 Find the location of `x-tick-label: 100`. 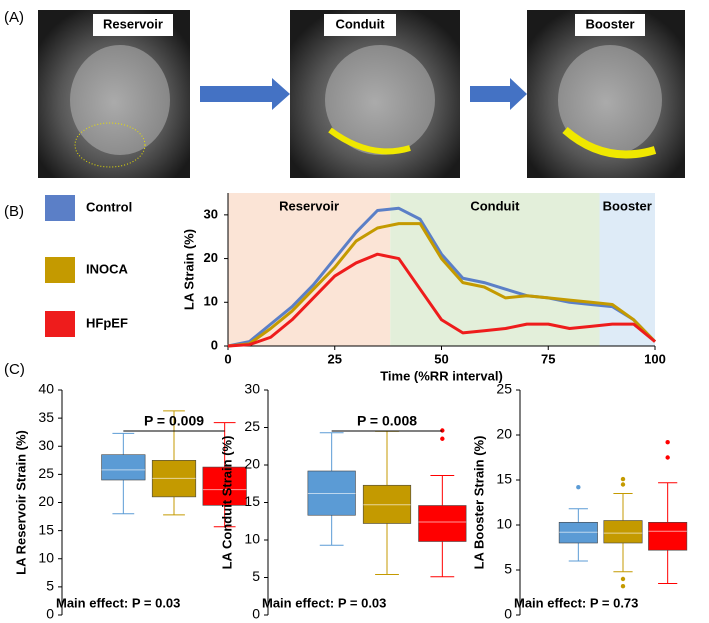

x-tick-label: 100 is located at coordinates (655, 358).